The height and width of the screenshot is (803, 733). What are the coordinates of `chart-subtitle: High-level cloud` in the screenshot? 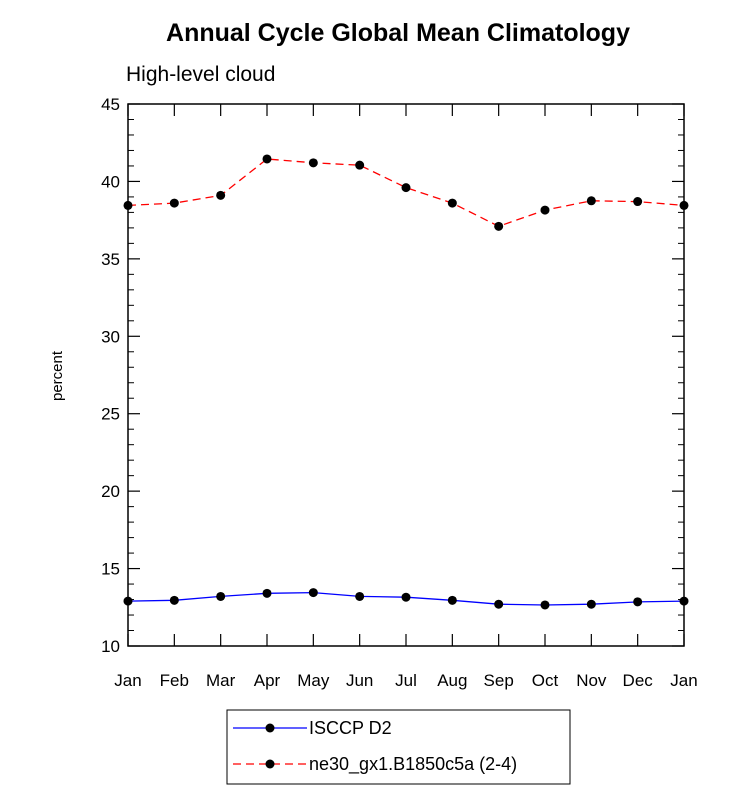 It's located at (200, 74).